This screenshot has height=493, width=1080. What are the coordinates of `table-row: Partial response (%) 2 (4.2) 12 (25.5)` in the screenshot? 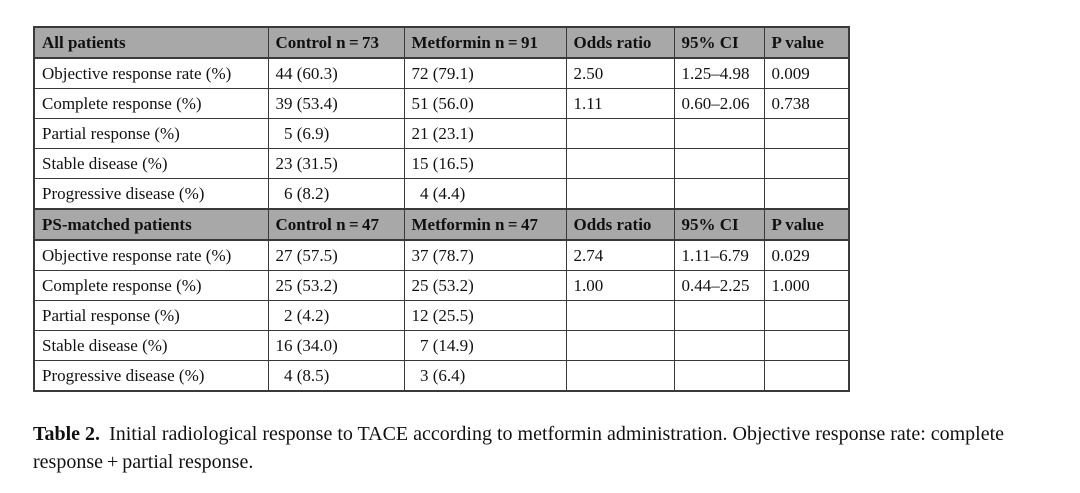 It's located at (441, 315).